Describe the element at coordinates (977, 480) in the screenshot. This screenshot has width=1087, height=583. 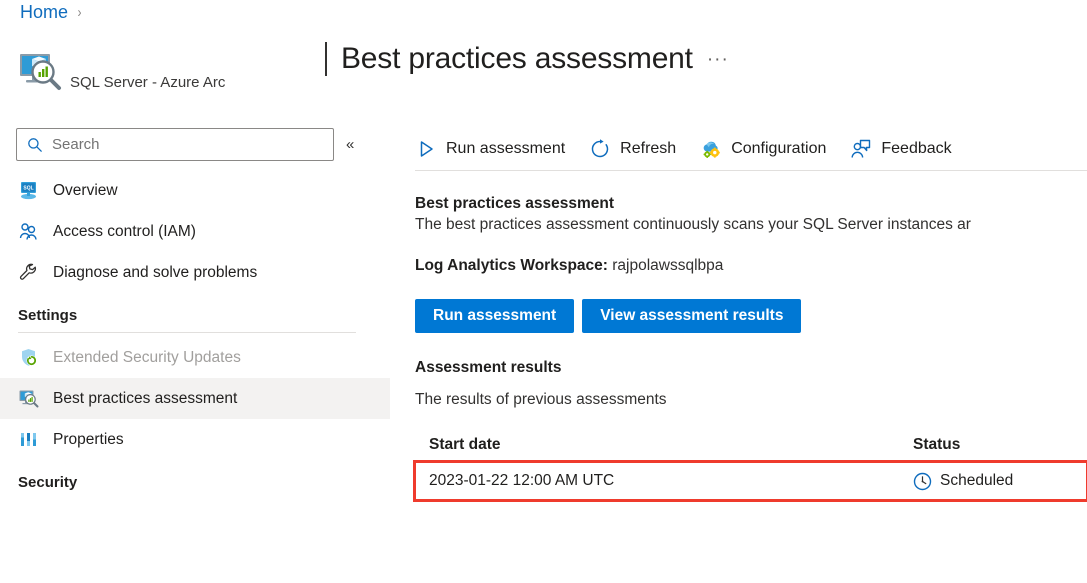
I see `status-badge: Scheduled` at that location.